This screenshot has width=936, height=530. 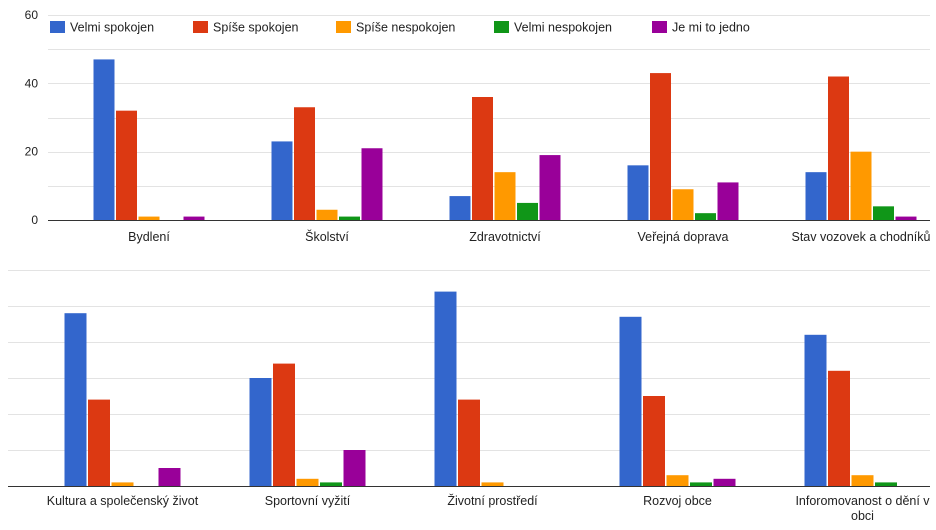 I want to click on category-label-line: Školství, so click(x=327, y=236).